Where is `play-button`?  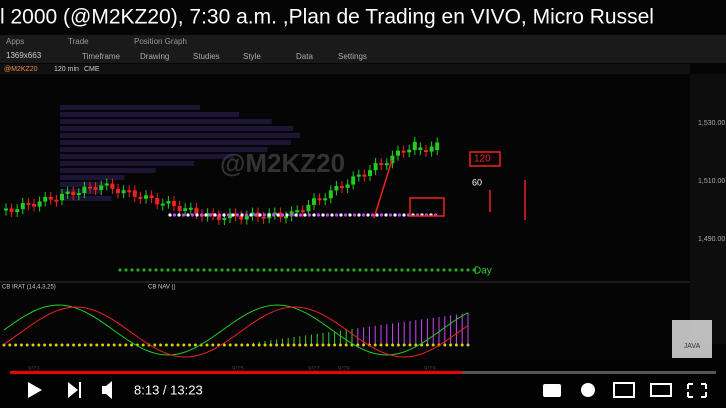
play-button is located at coordinates (35, 390).